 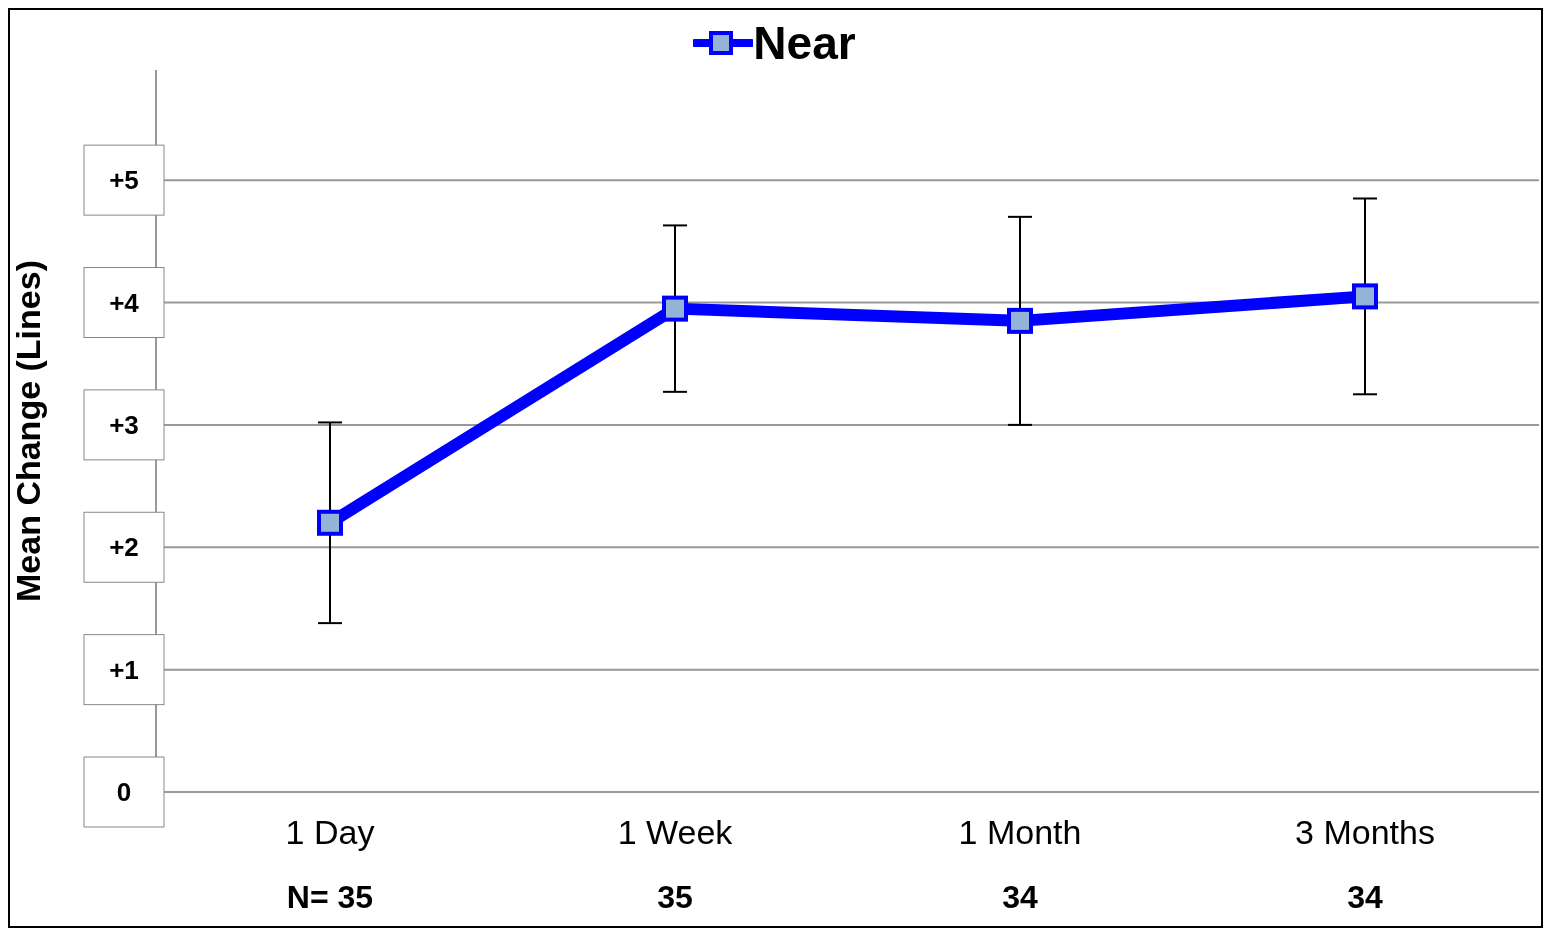 What do you see at coordinates (804, 43) in the screenshot?
I see `legend-label: Near` at bounding box center [804, 43].